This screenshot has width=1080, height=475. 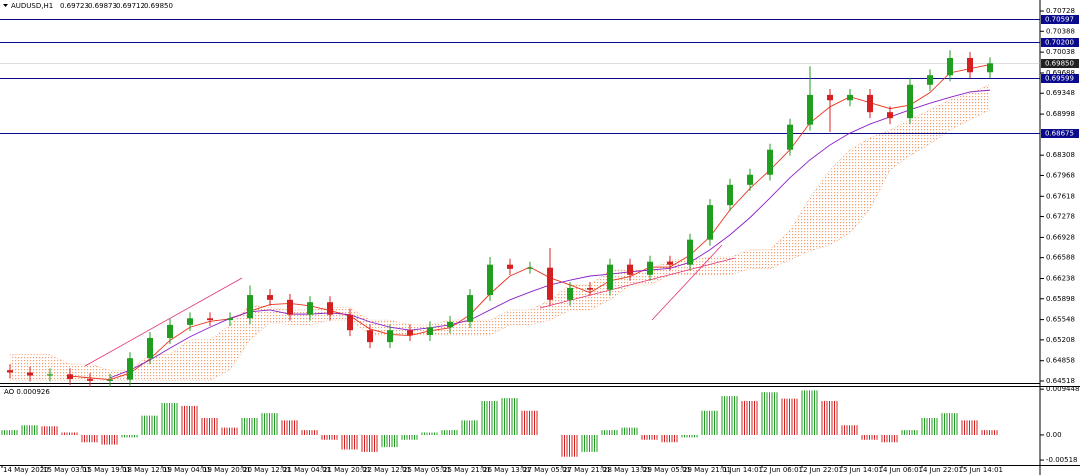 I want to click on x-tick-label: 5 Jun 14:01, so click(x=983, y=470).